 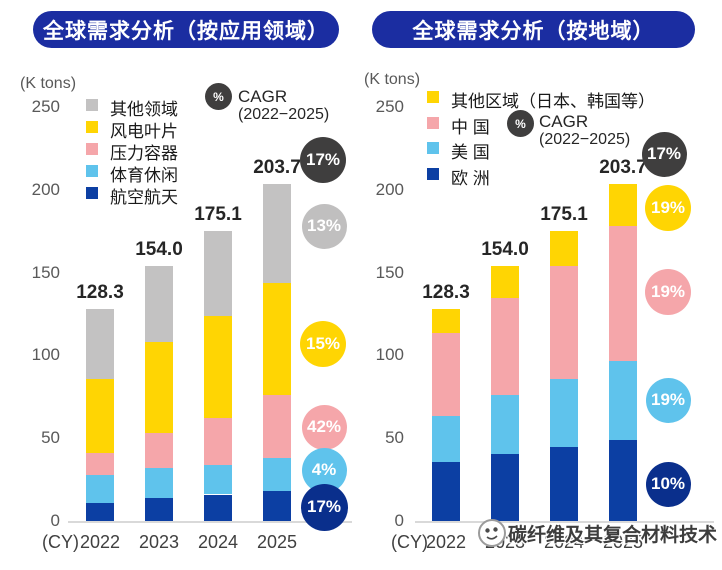 What do you see at coordinates (144, 109) in the screenshot?
I see `legend-label-其他领域: 其他领域` at bounding box center [144, 109].